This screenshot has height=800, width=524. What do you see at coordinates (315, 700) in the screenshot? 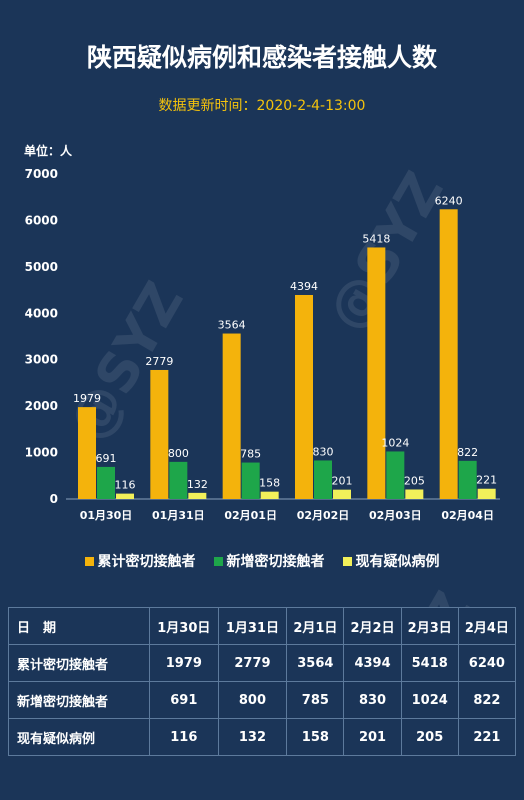
I see `table-cell: 785` at bounding box center [315, 700].